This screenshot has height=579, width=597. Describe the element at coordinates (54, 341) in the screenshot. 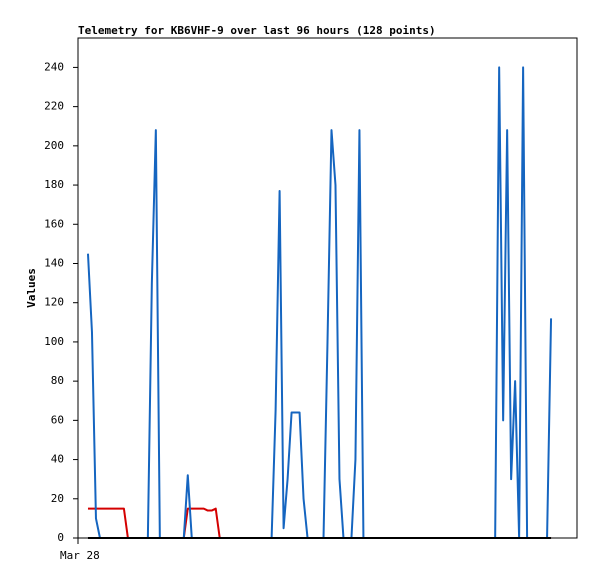

I see `y-tick-label: 100` at that location.